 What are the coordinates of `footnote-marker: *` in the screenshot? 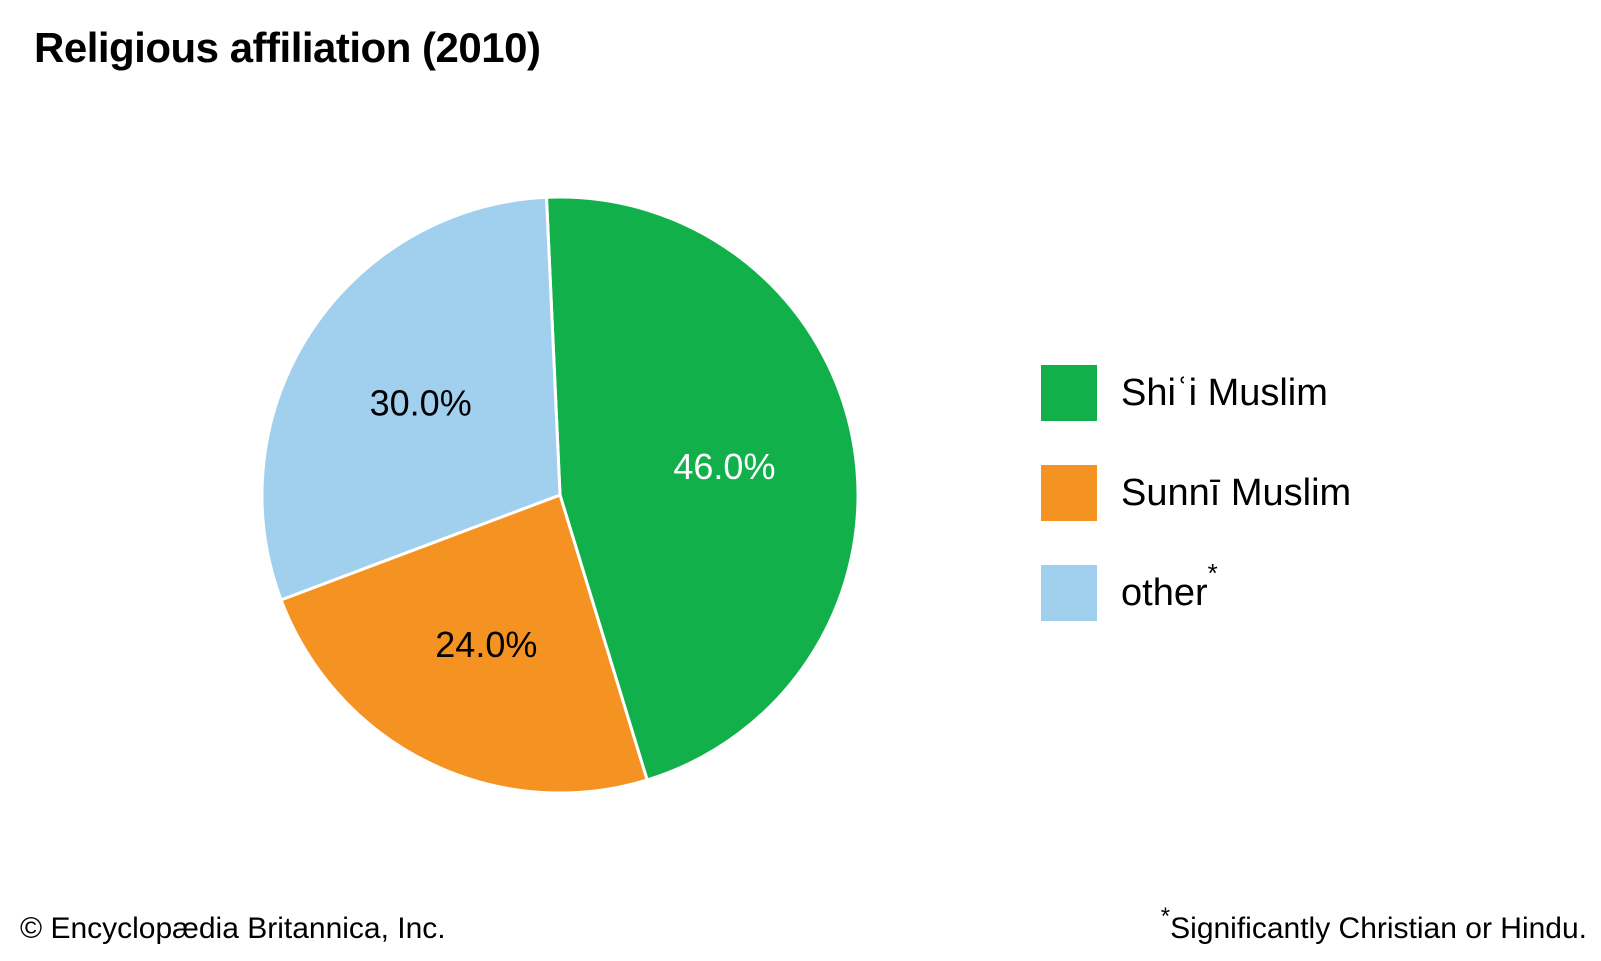 It's located at (1165, 916).